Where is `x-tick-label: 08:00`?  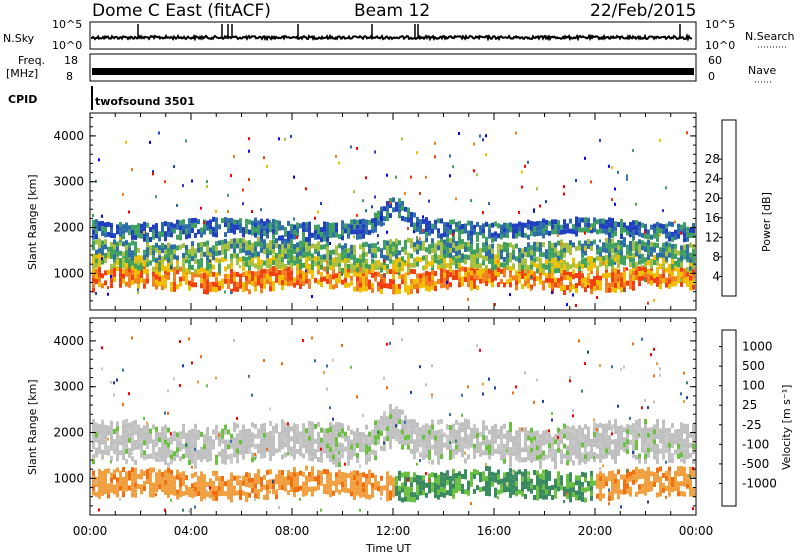 x-tick-label: 08:00 is located at coordinates (292, 531).